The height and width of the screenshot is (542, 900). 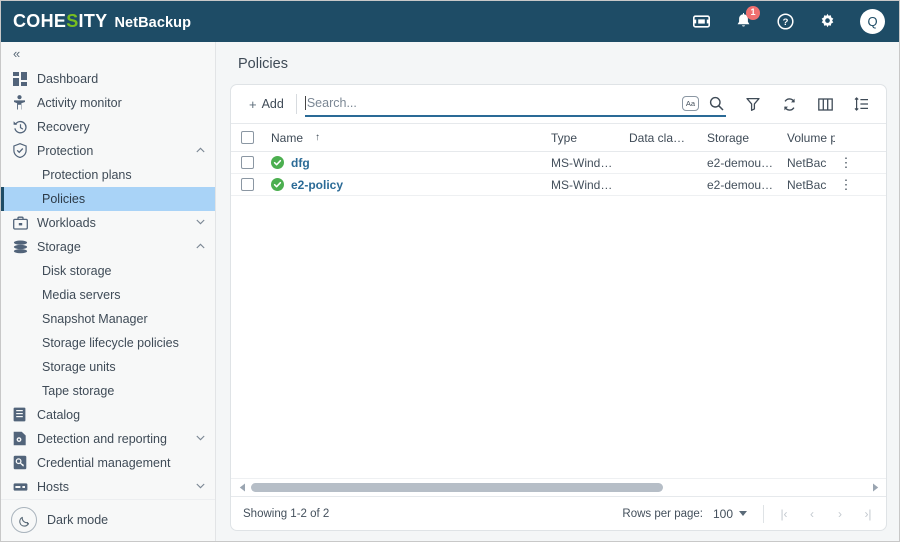 I want to click on sidebar-item-label: Disk storage, so click(x=77, y=270).